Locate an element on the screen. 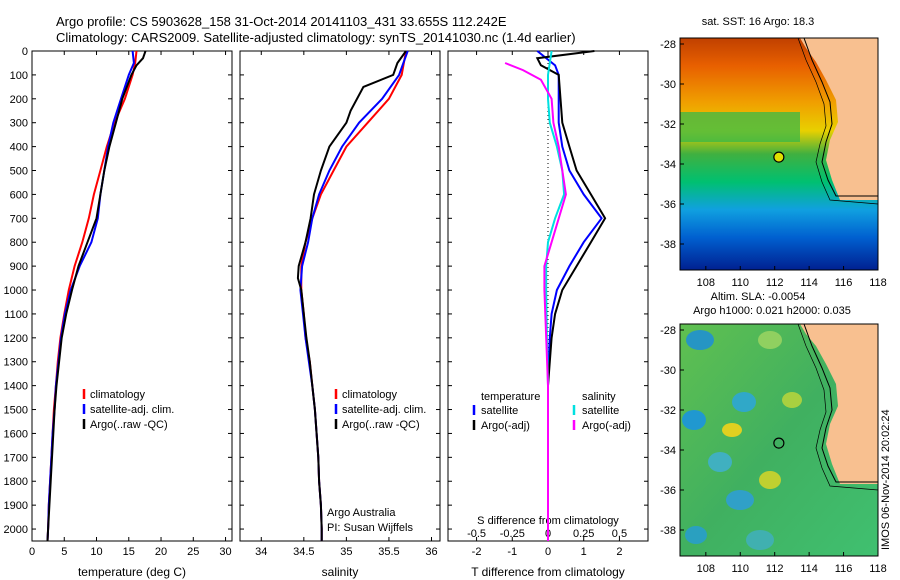 This screenshot has width=900, height=580. x-tick-label: 1 is located at coordinates (584, 552).